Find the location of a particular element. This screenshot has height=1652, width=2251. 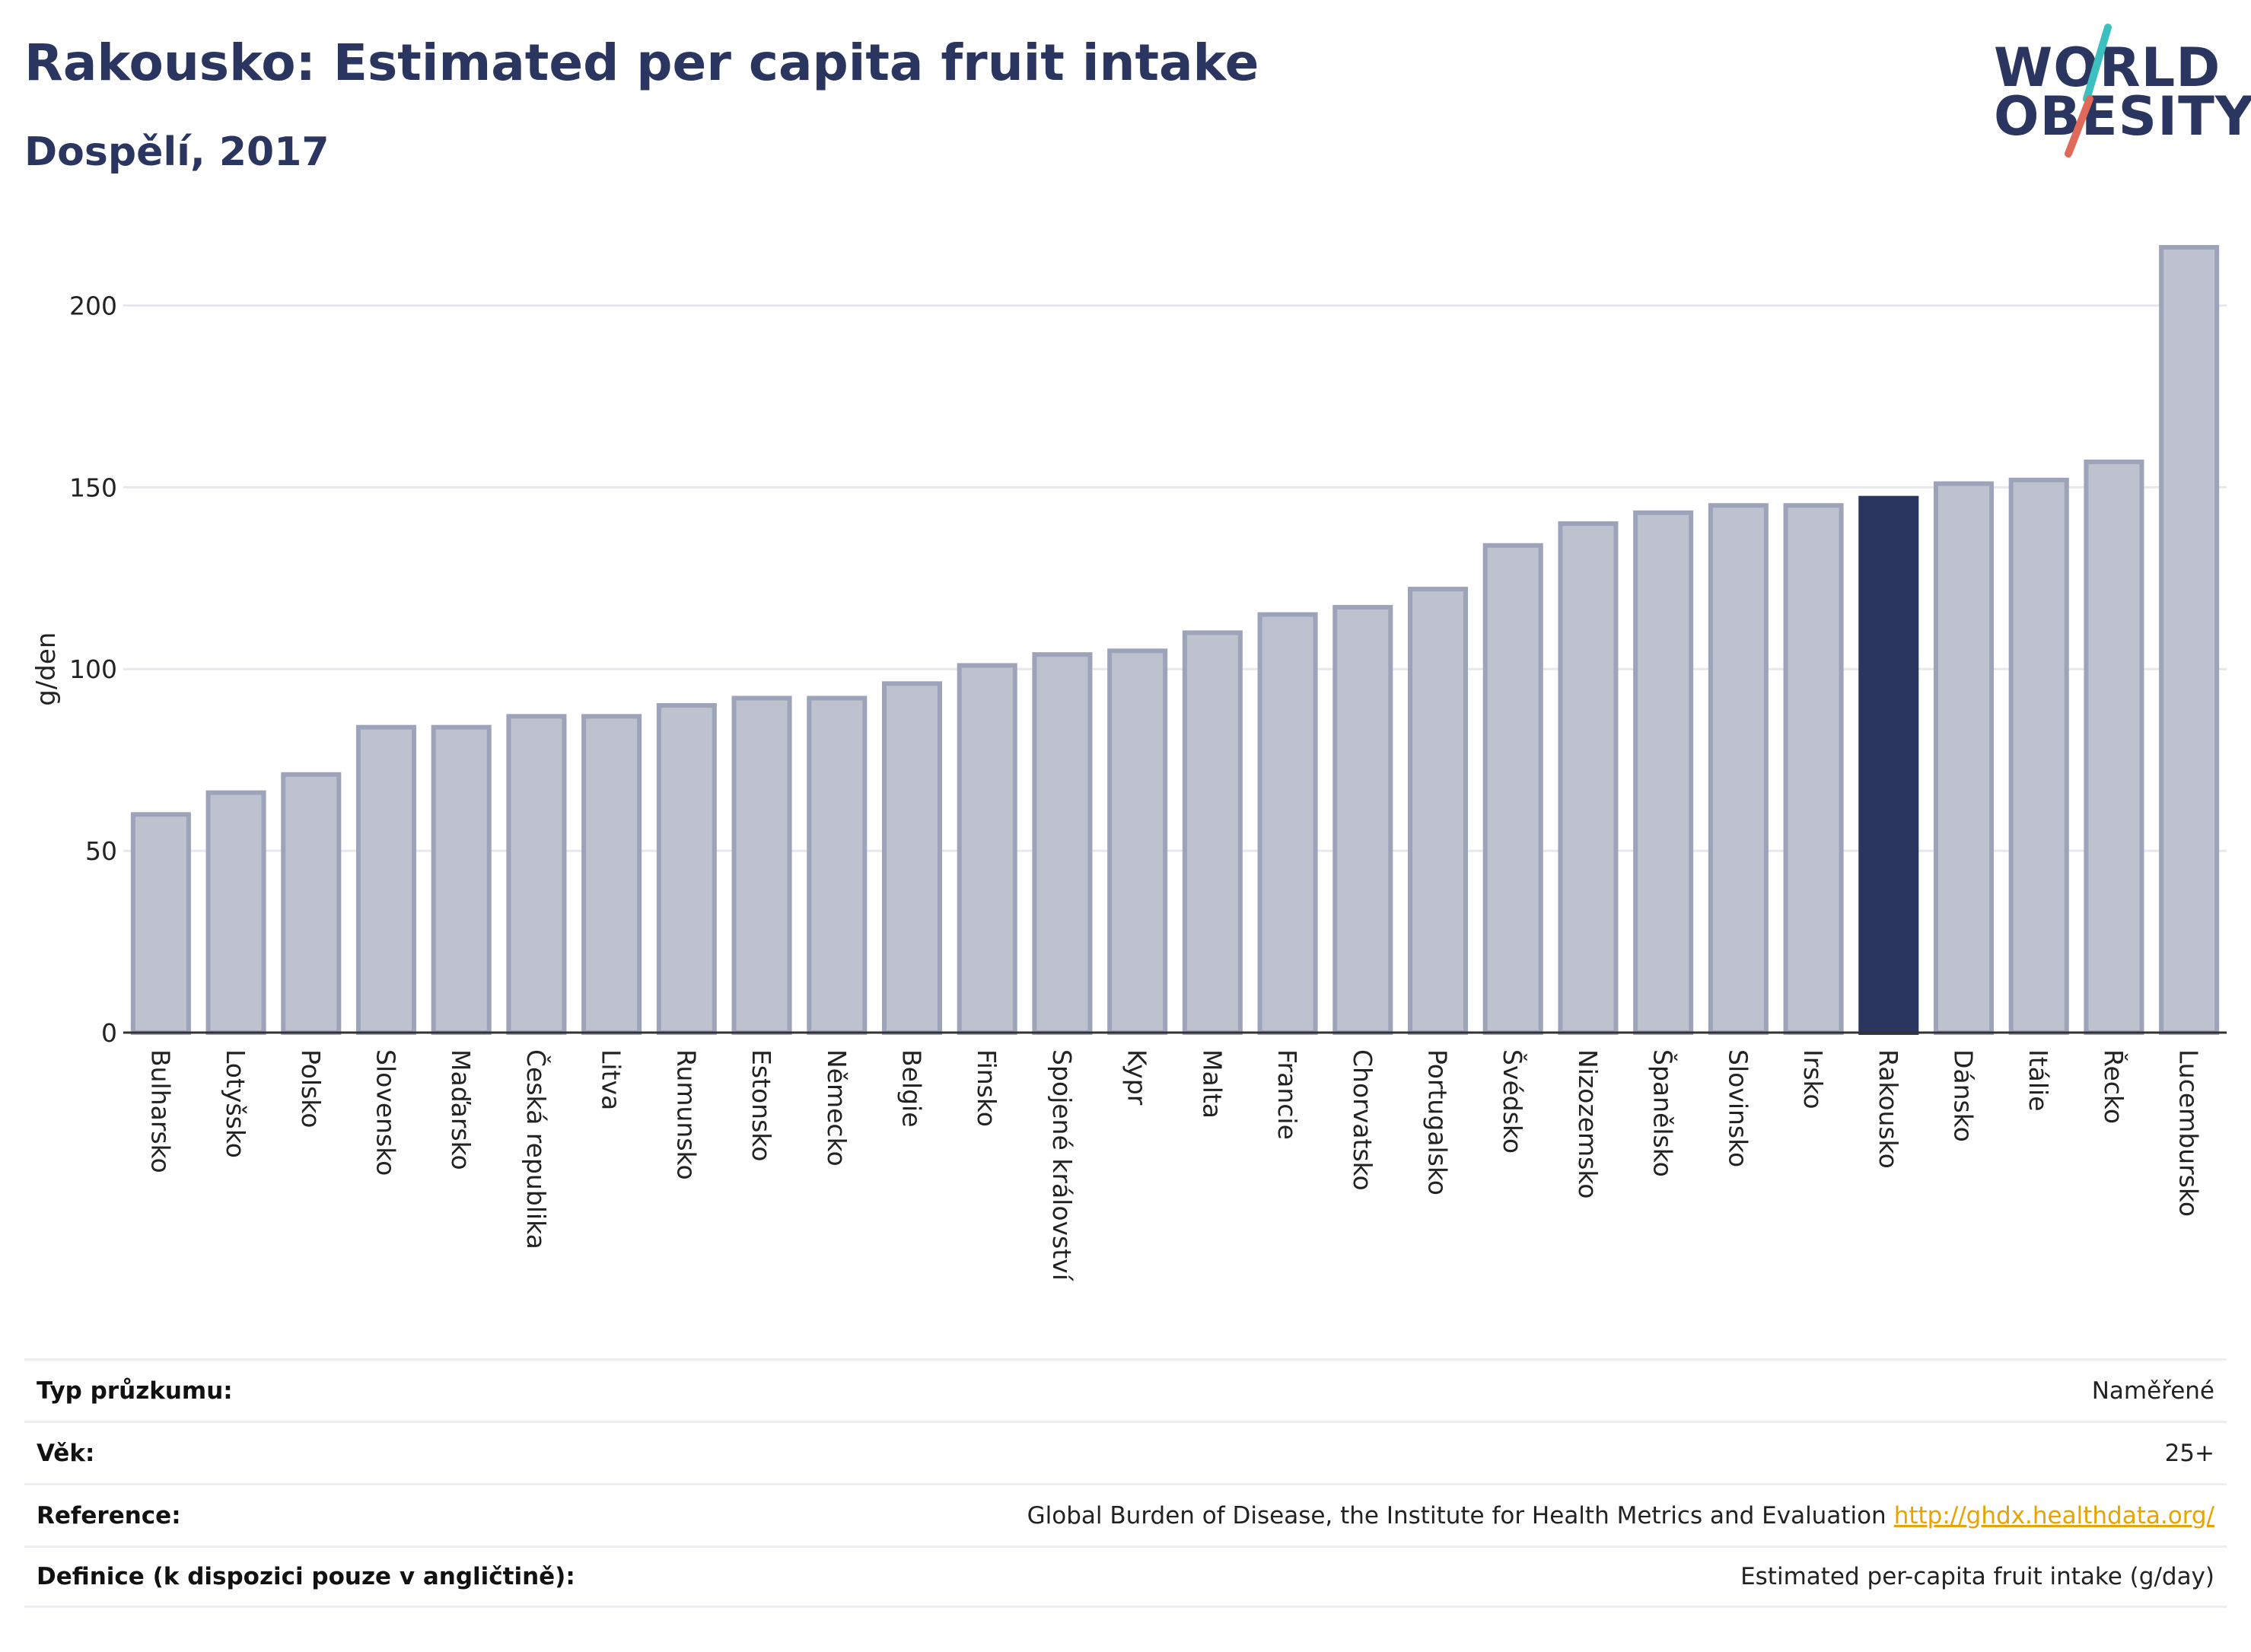

y-tick-label: 0 is located at coordinates (109, 1033).